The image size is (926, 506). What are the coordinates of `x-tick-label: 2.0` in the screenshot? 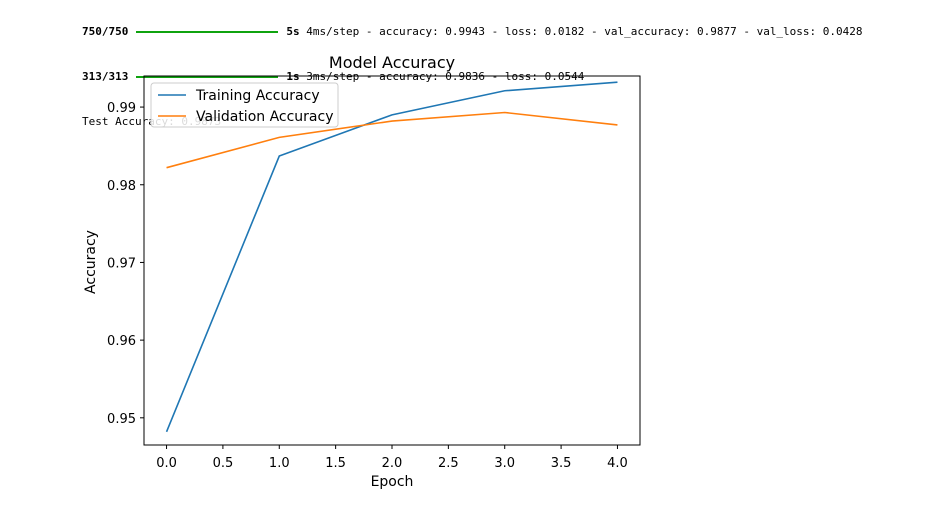 It's located at (392, 463).